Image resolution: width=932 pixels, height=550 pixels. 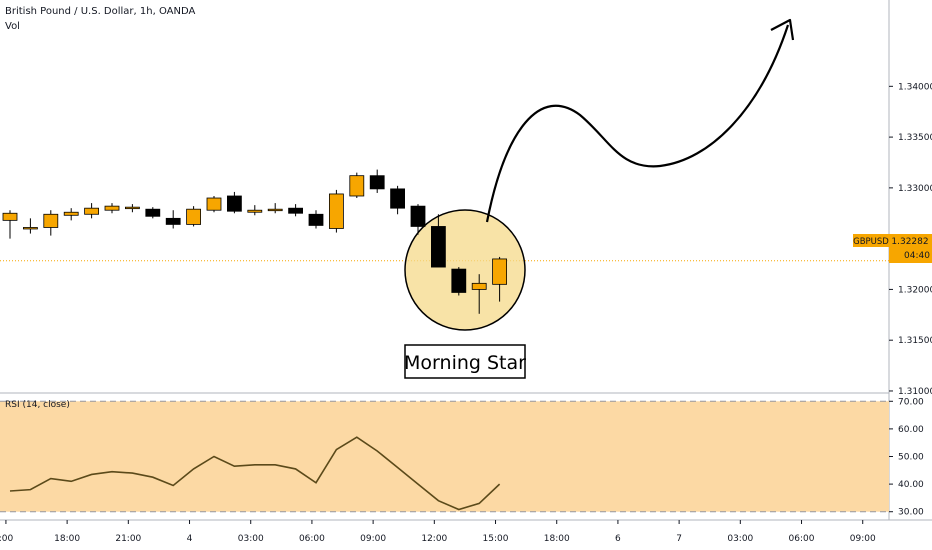 I want to click on rsi-tick-label: 40.00, so click(x=911, y=485).